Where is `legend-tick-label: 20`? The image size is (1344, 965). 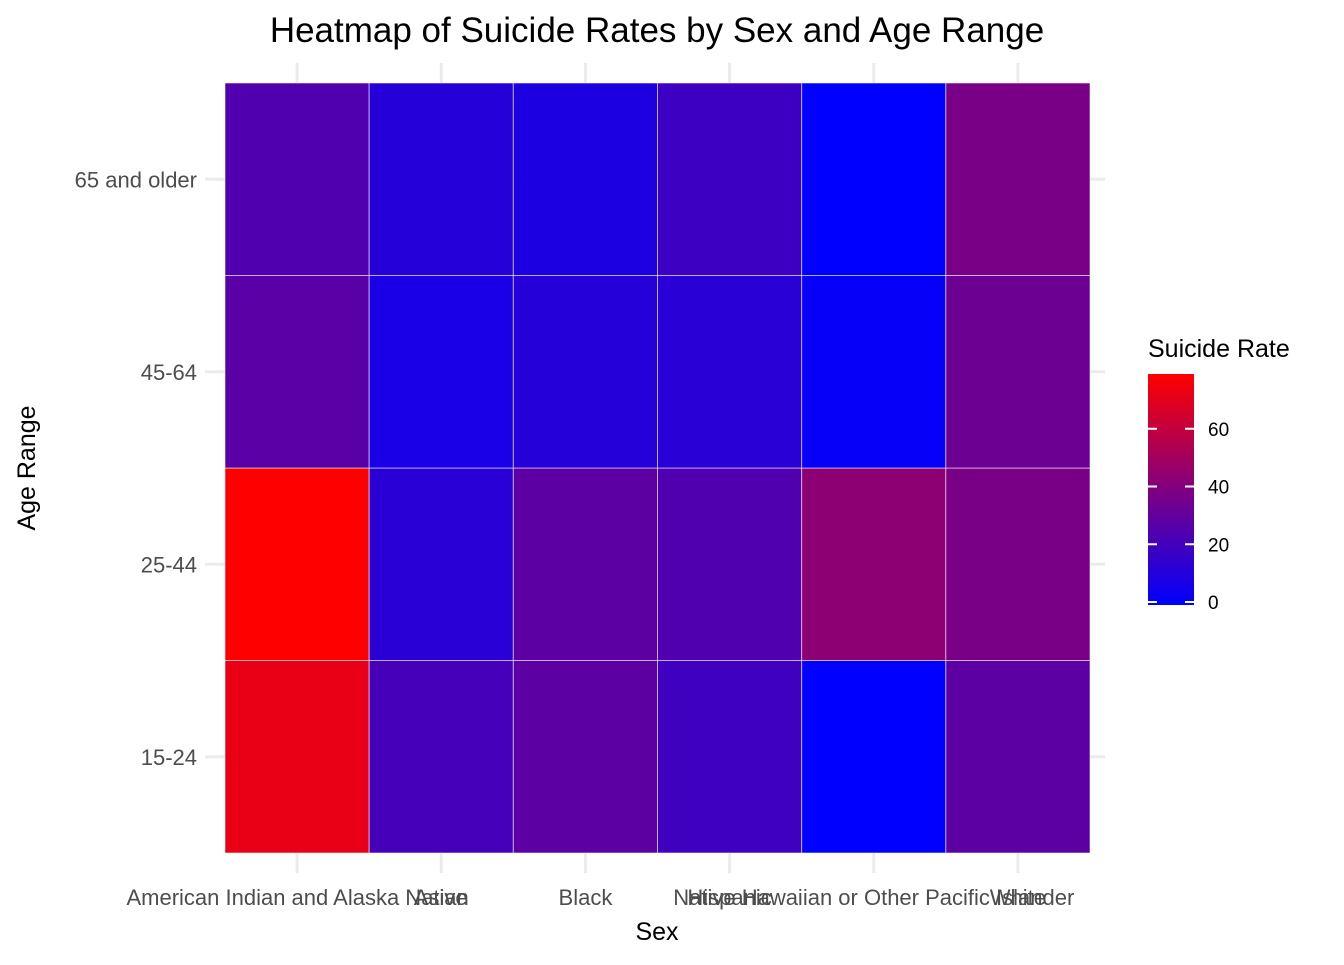
legend-tick-label: 20 is located at coordinates (1218, 545).